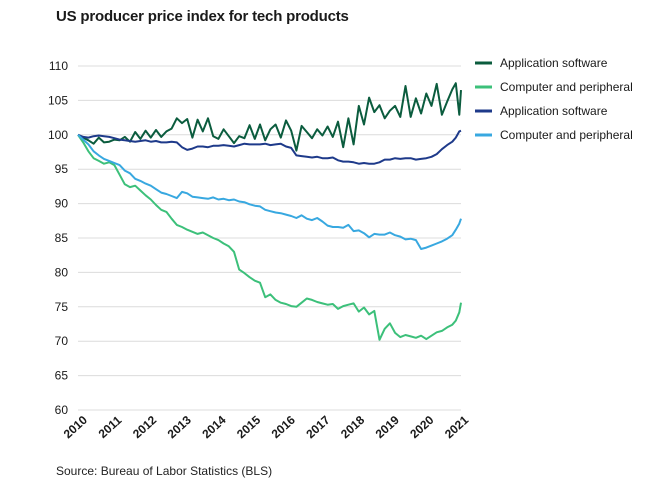 This screenshot has width=648, height=487. What do you see at coordinates (283, 427) in the screenshot?
I see `x-tick-label: 2016` at bounding box center [283, 427].